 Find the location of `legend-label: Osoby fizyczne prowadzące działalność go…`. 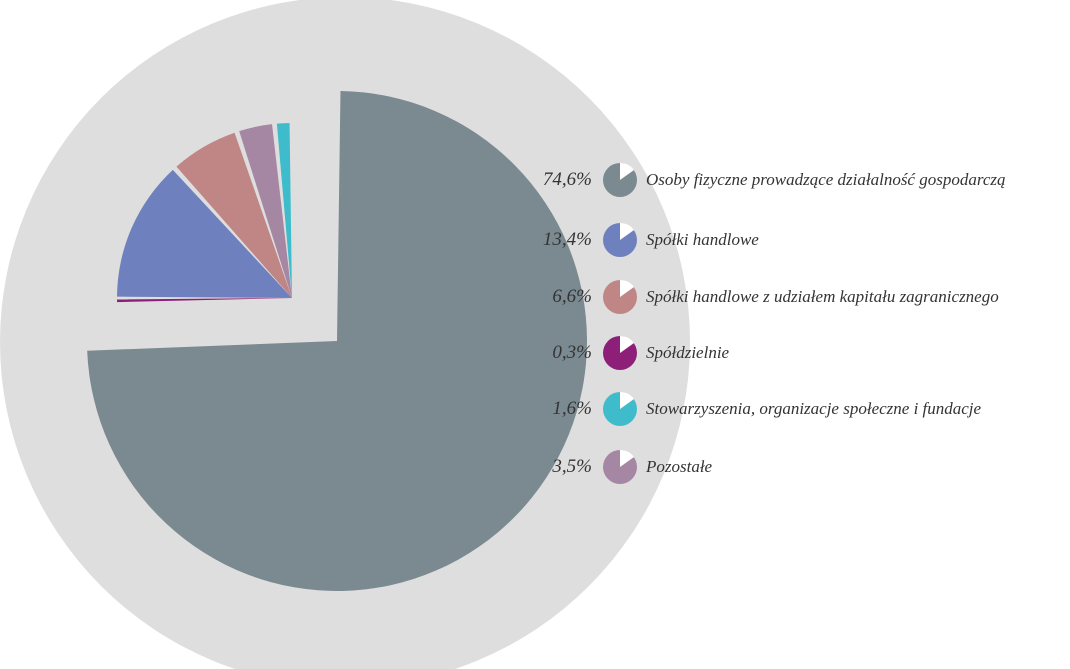

legend-label: Osoby fizyczne prowadzące działalność go… is located at coordinates (826, 179).